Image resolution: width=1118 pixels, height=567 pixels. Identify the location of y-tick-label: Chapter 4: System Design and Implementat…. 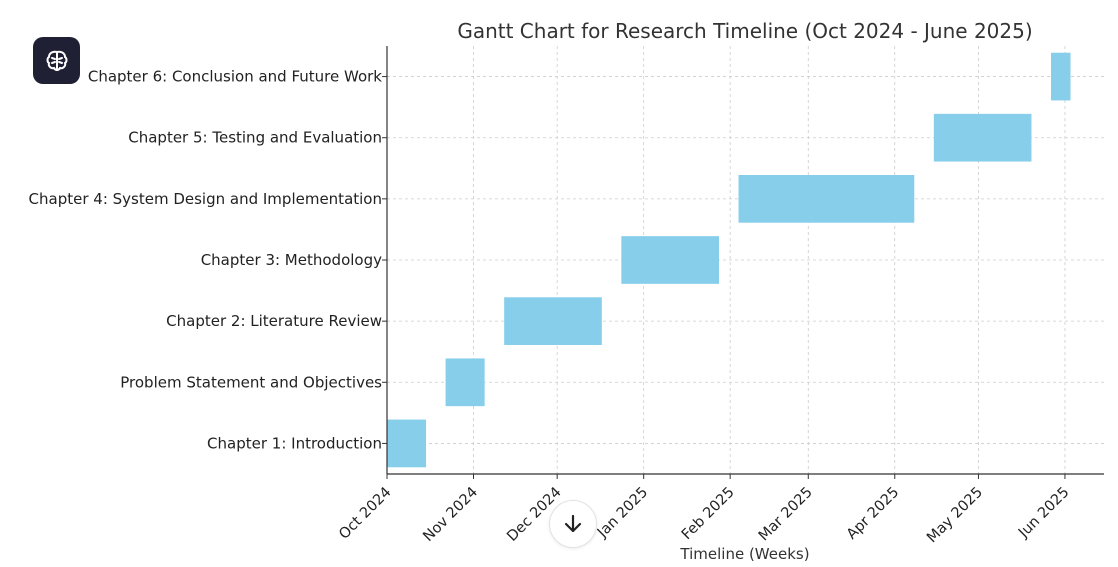
(205, 199).